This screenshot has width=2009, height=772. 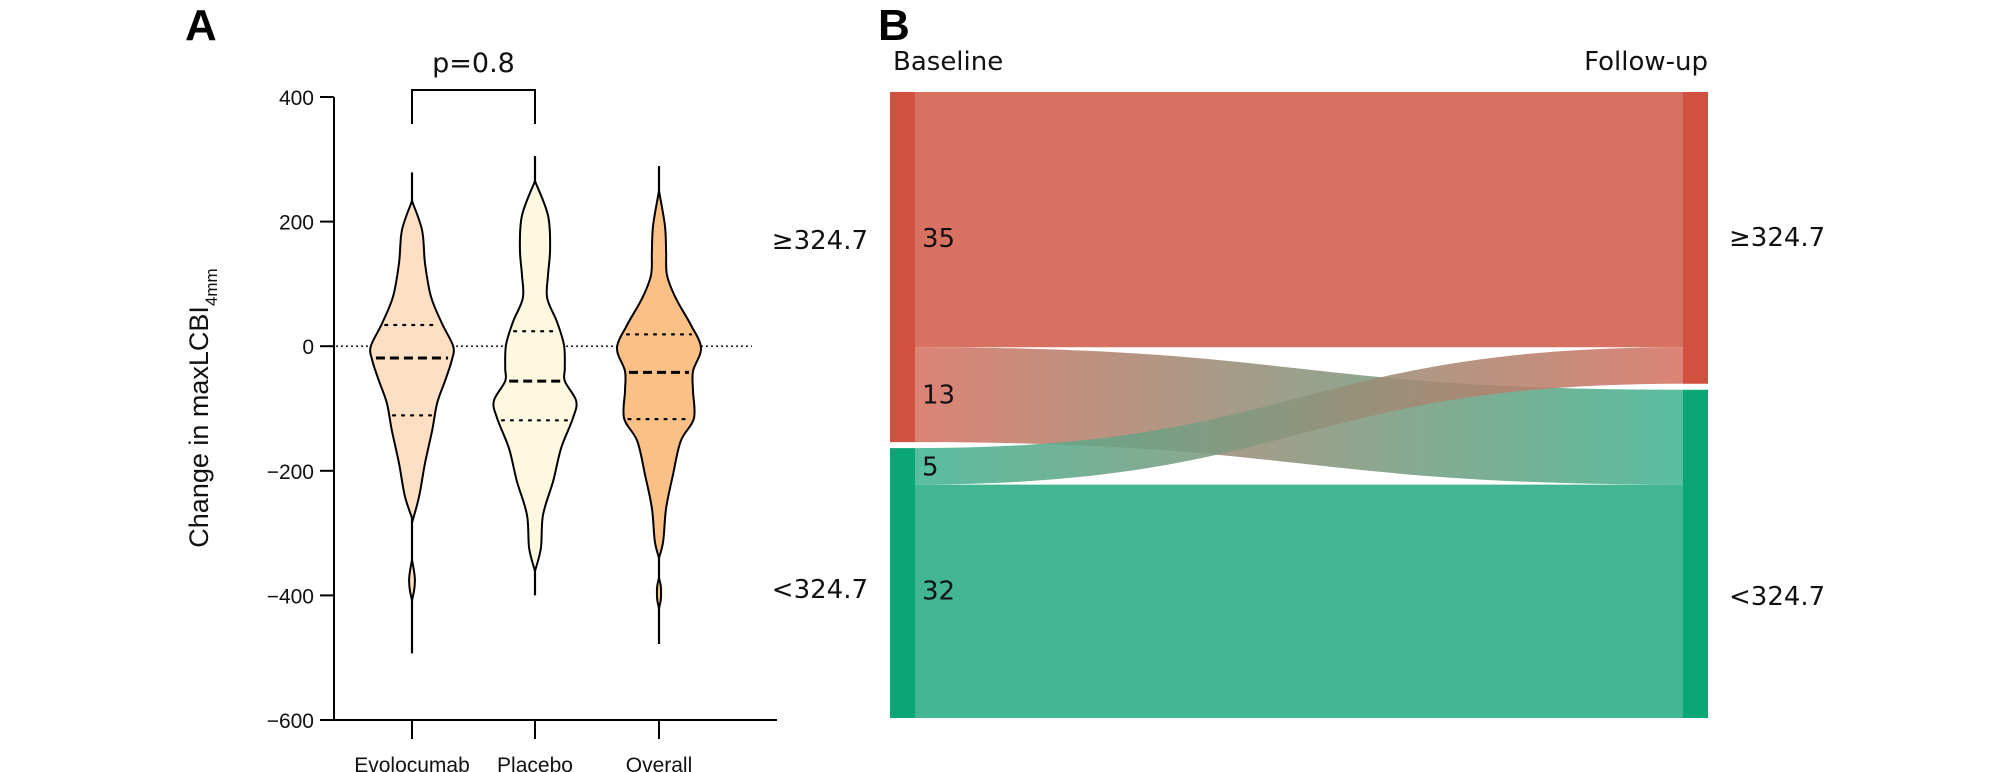 What do you see at coordinates (938, 592) in the screenshot?
I see `flow-value-label: 32` at bounding box center [938, 592].